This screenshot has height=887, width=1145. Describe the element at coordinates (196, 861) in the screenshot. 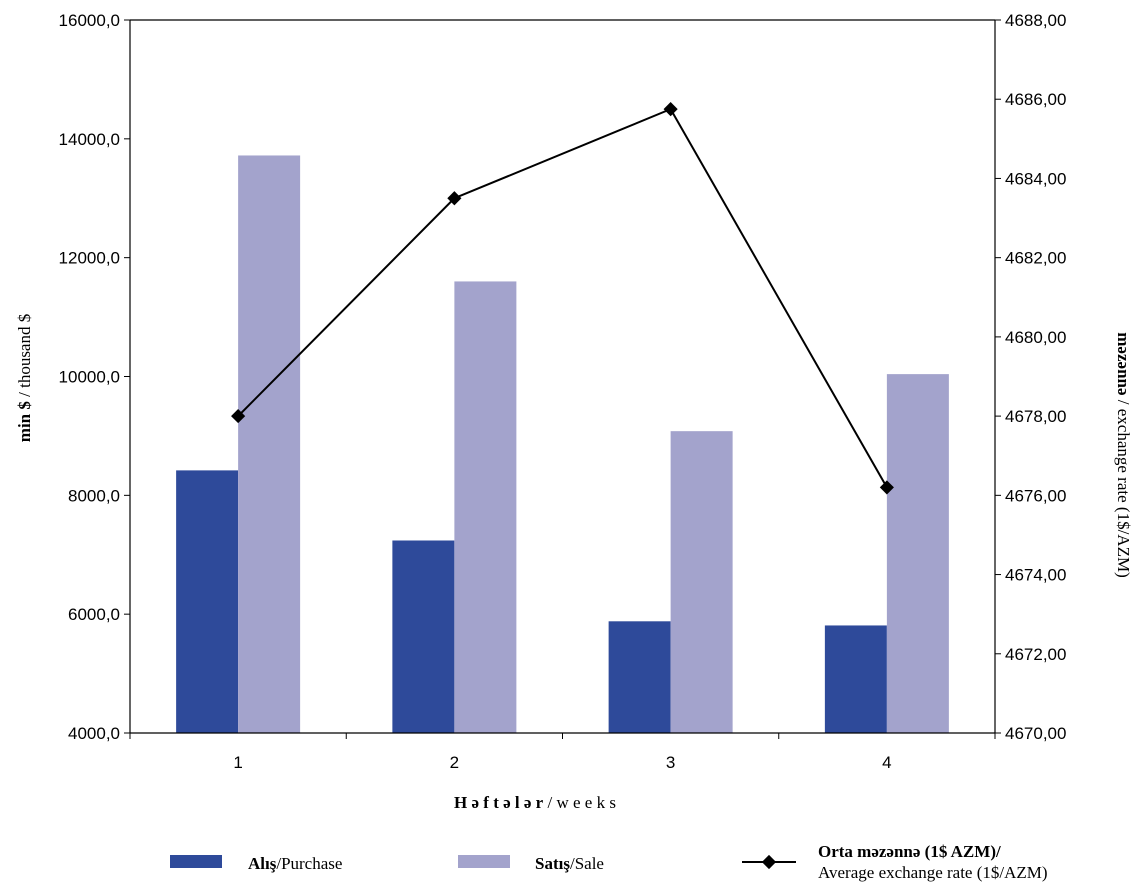

I see `legend-swatch-purchase` at that location.